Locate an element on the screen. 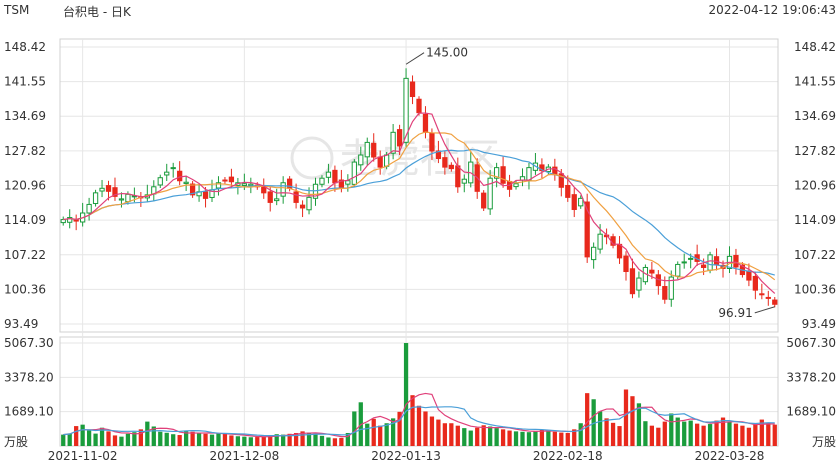 This screenshot has width=840, height=470. price-tick-right: 100.36 is located at coordinates (815, 289).